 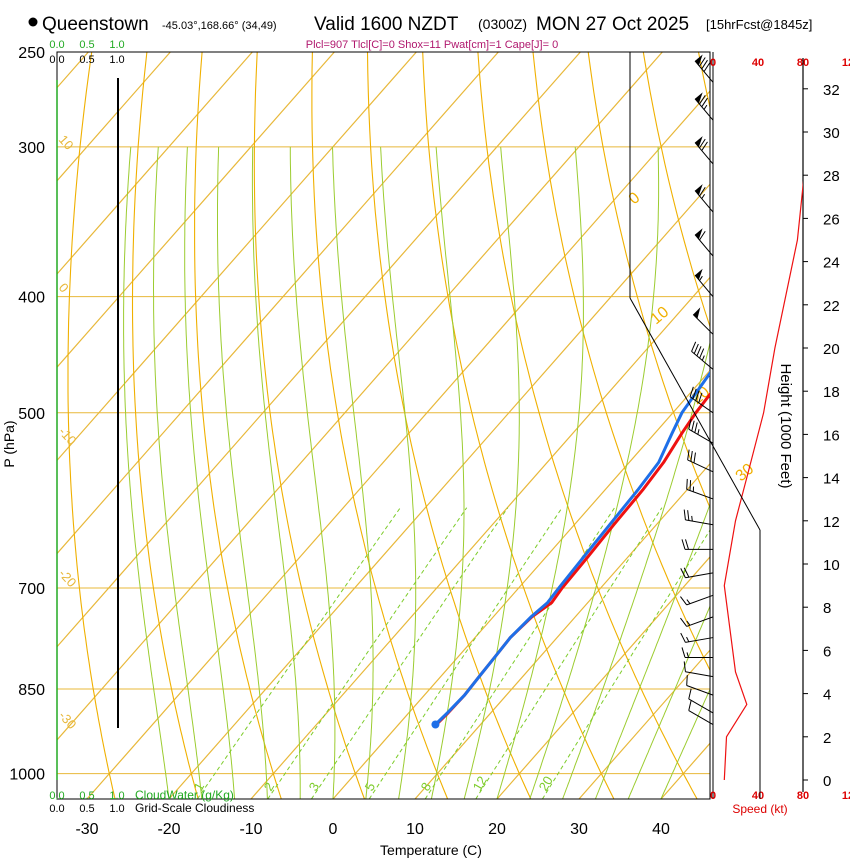 What do you see at coordinates (9, 443) in the screenshot?
I see `y-axis-title: P (hPa)` at bounding box center [9, 443].